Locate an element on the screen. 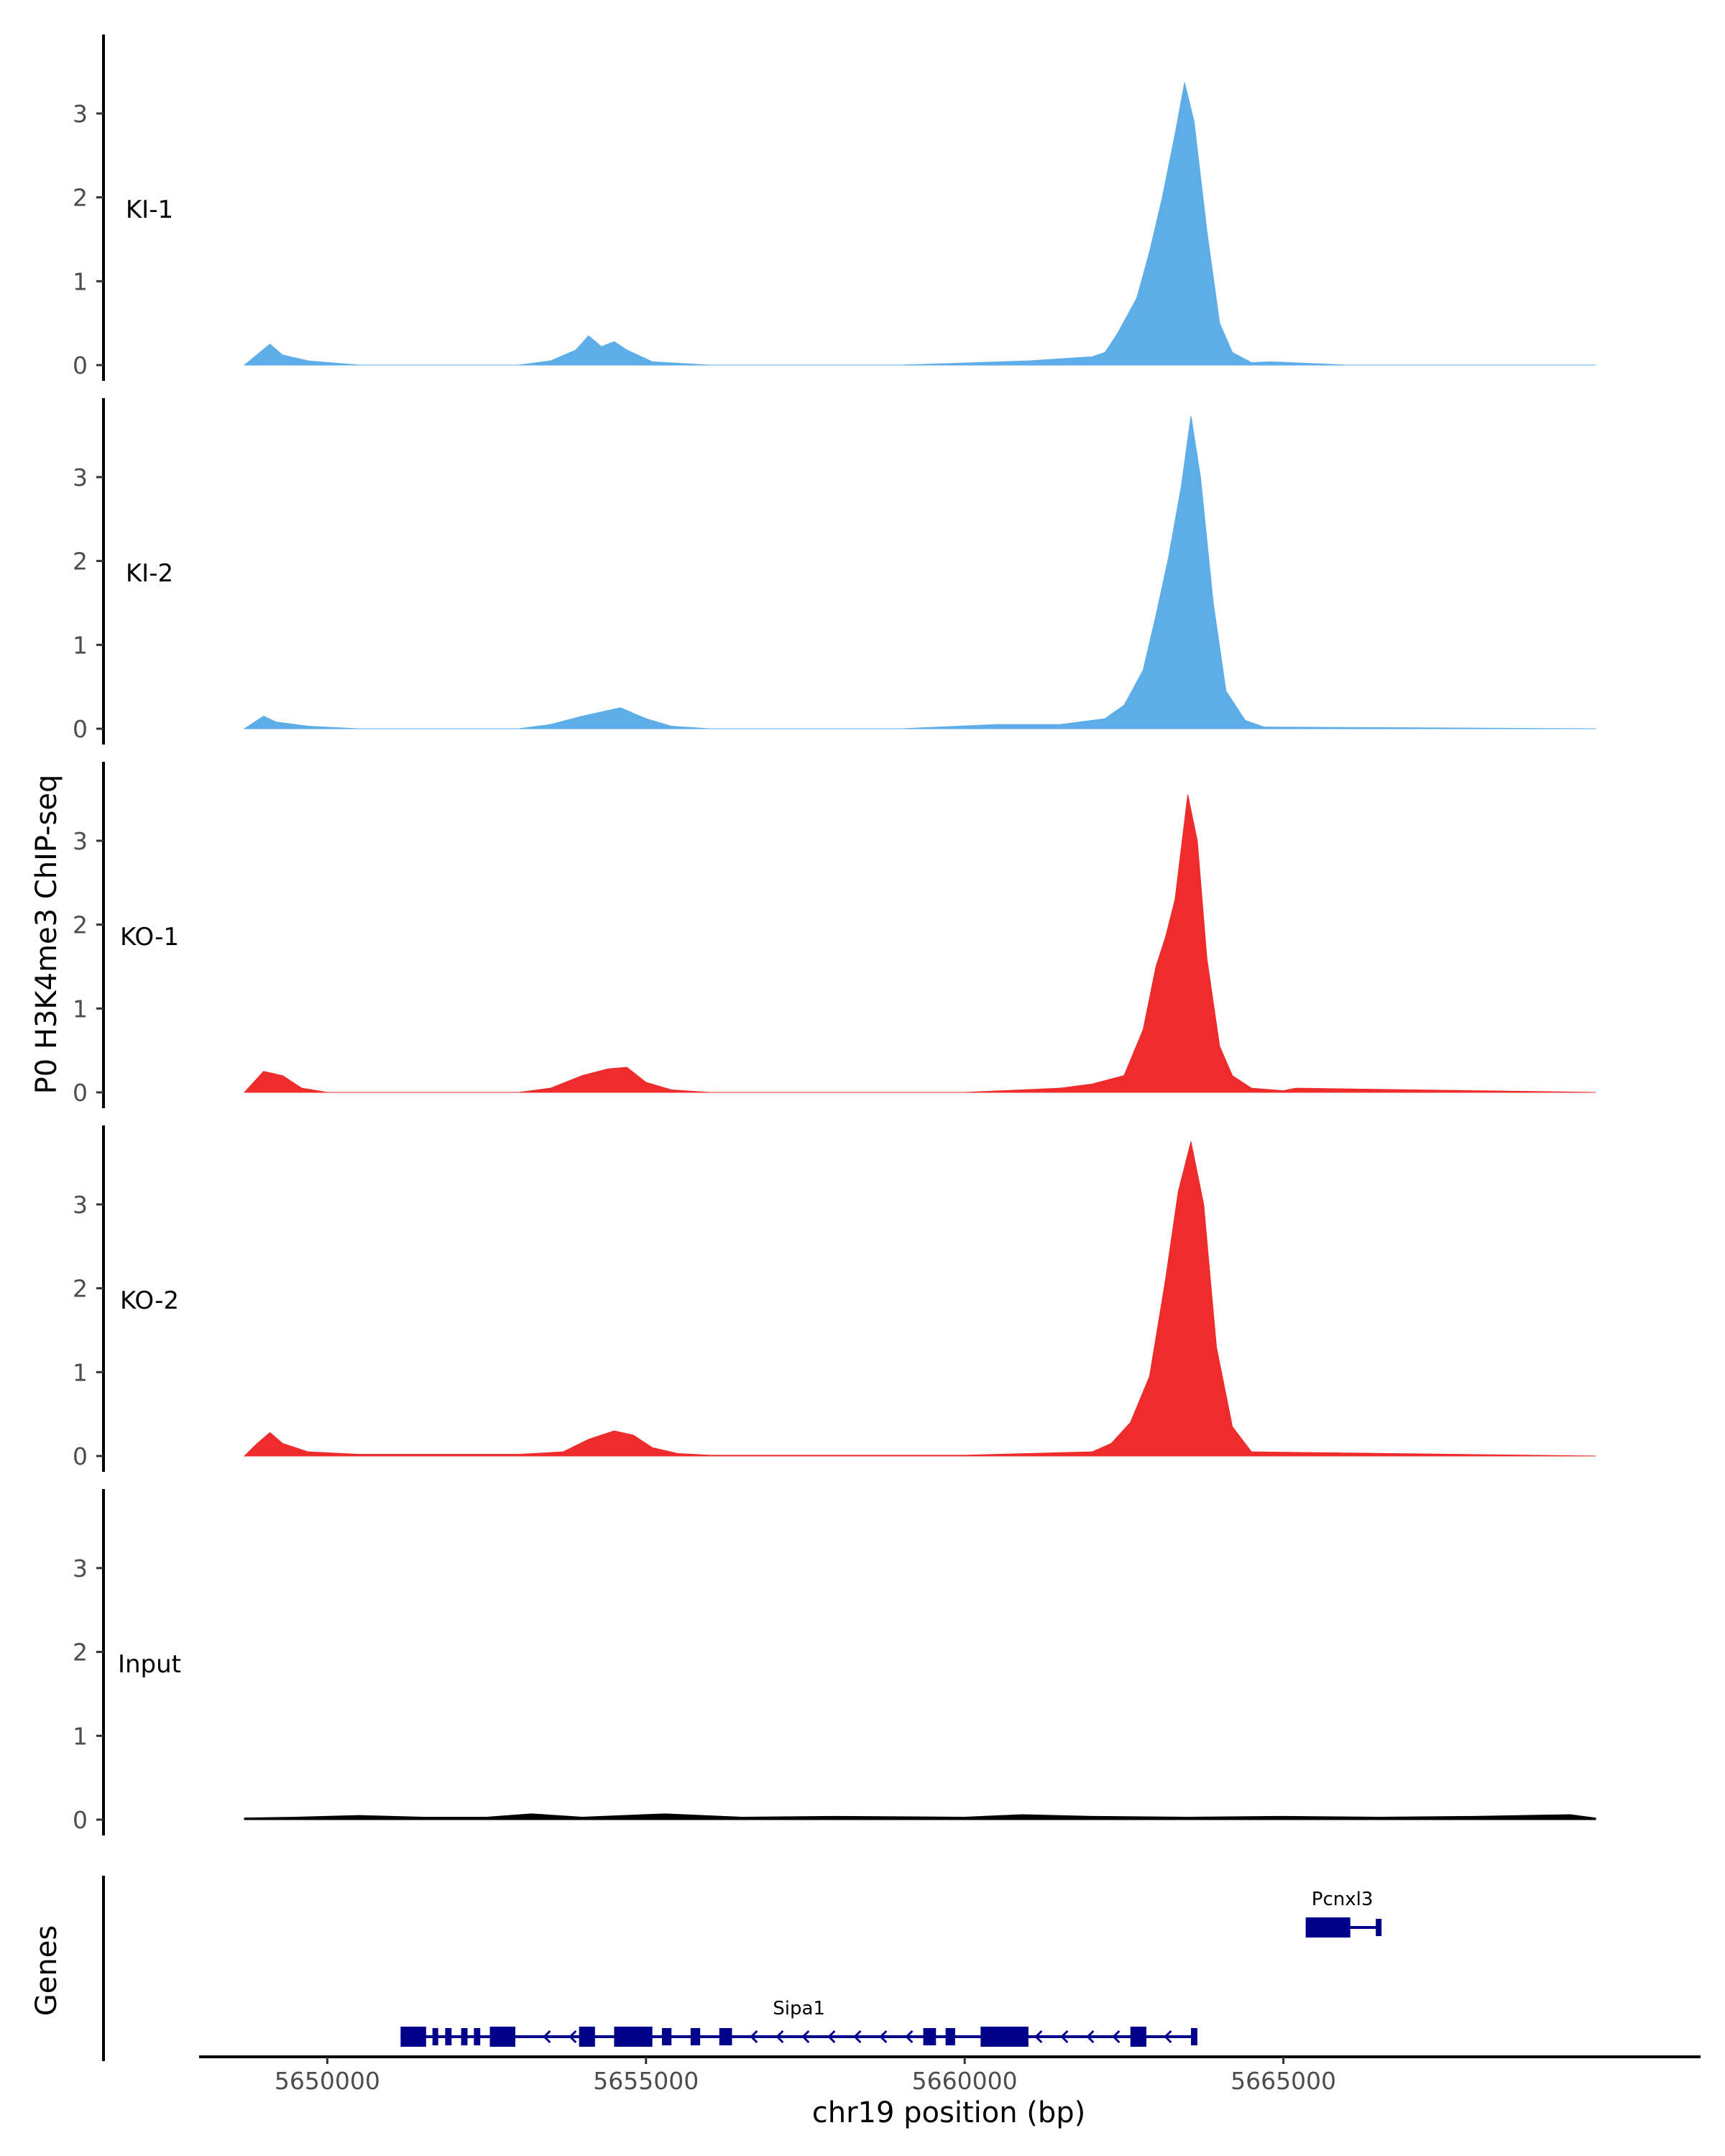  track-panel-input: 0 1 2 3 Input is located at coordinates (834, 1662).